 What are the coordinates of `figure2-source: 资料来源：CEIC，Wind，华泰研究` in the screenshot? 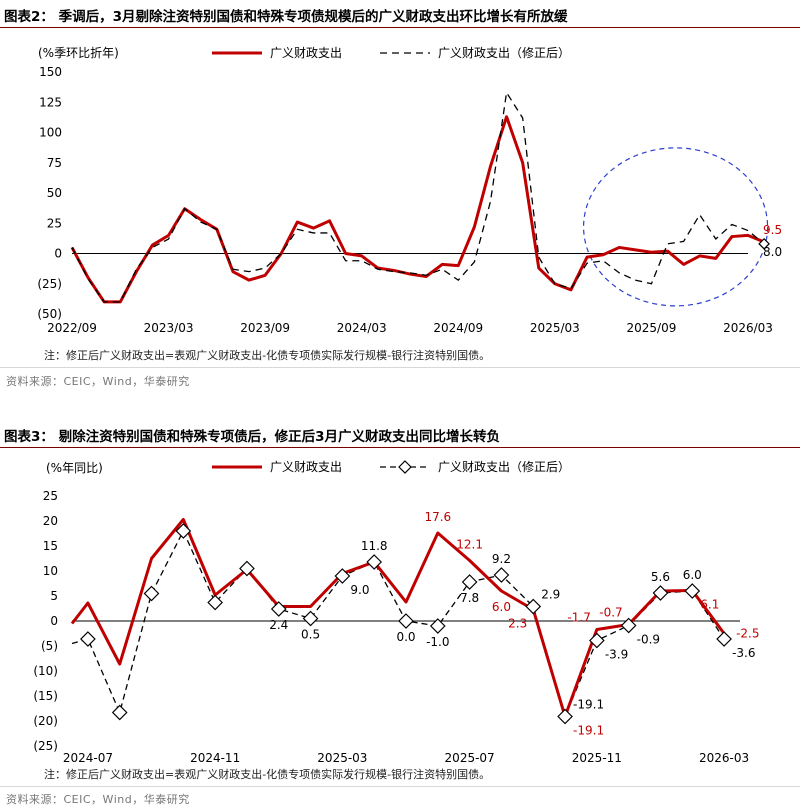 It's located at (98, 799).